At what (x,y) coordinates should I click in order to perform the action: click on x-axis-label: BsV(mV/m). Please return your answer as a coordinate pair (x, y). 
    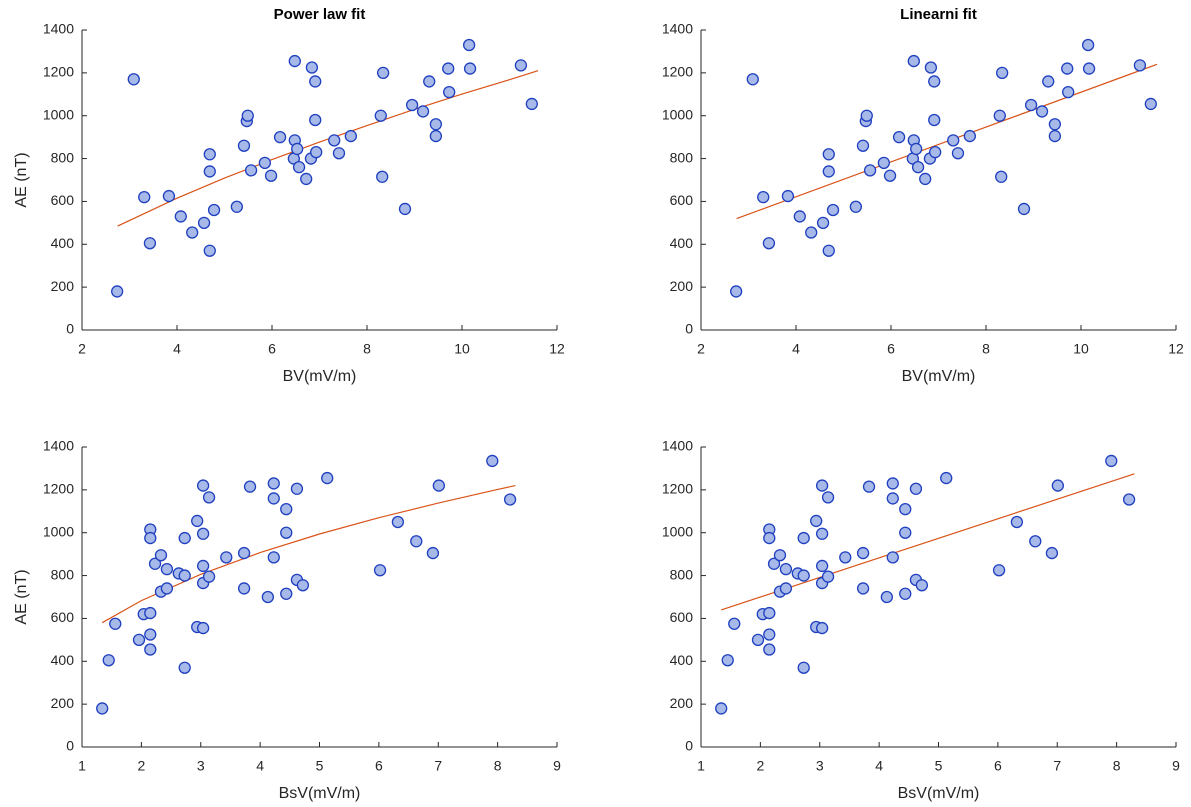
    Looking at the image, I should click on (320, 793).